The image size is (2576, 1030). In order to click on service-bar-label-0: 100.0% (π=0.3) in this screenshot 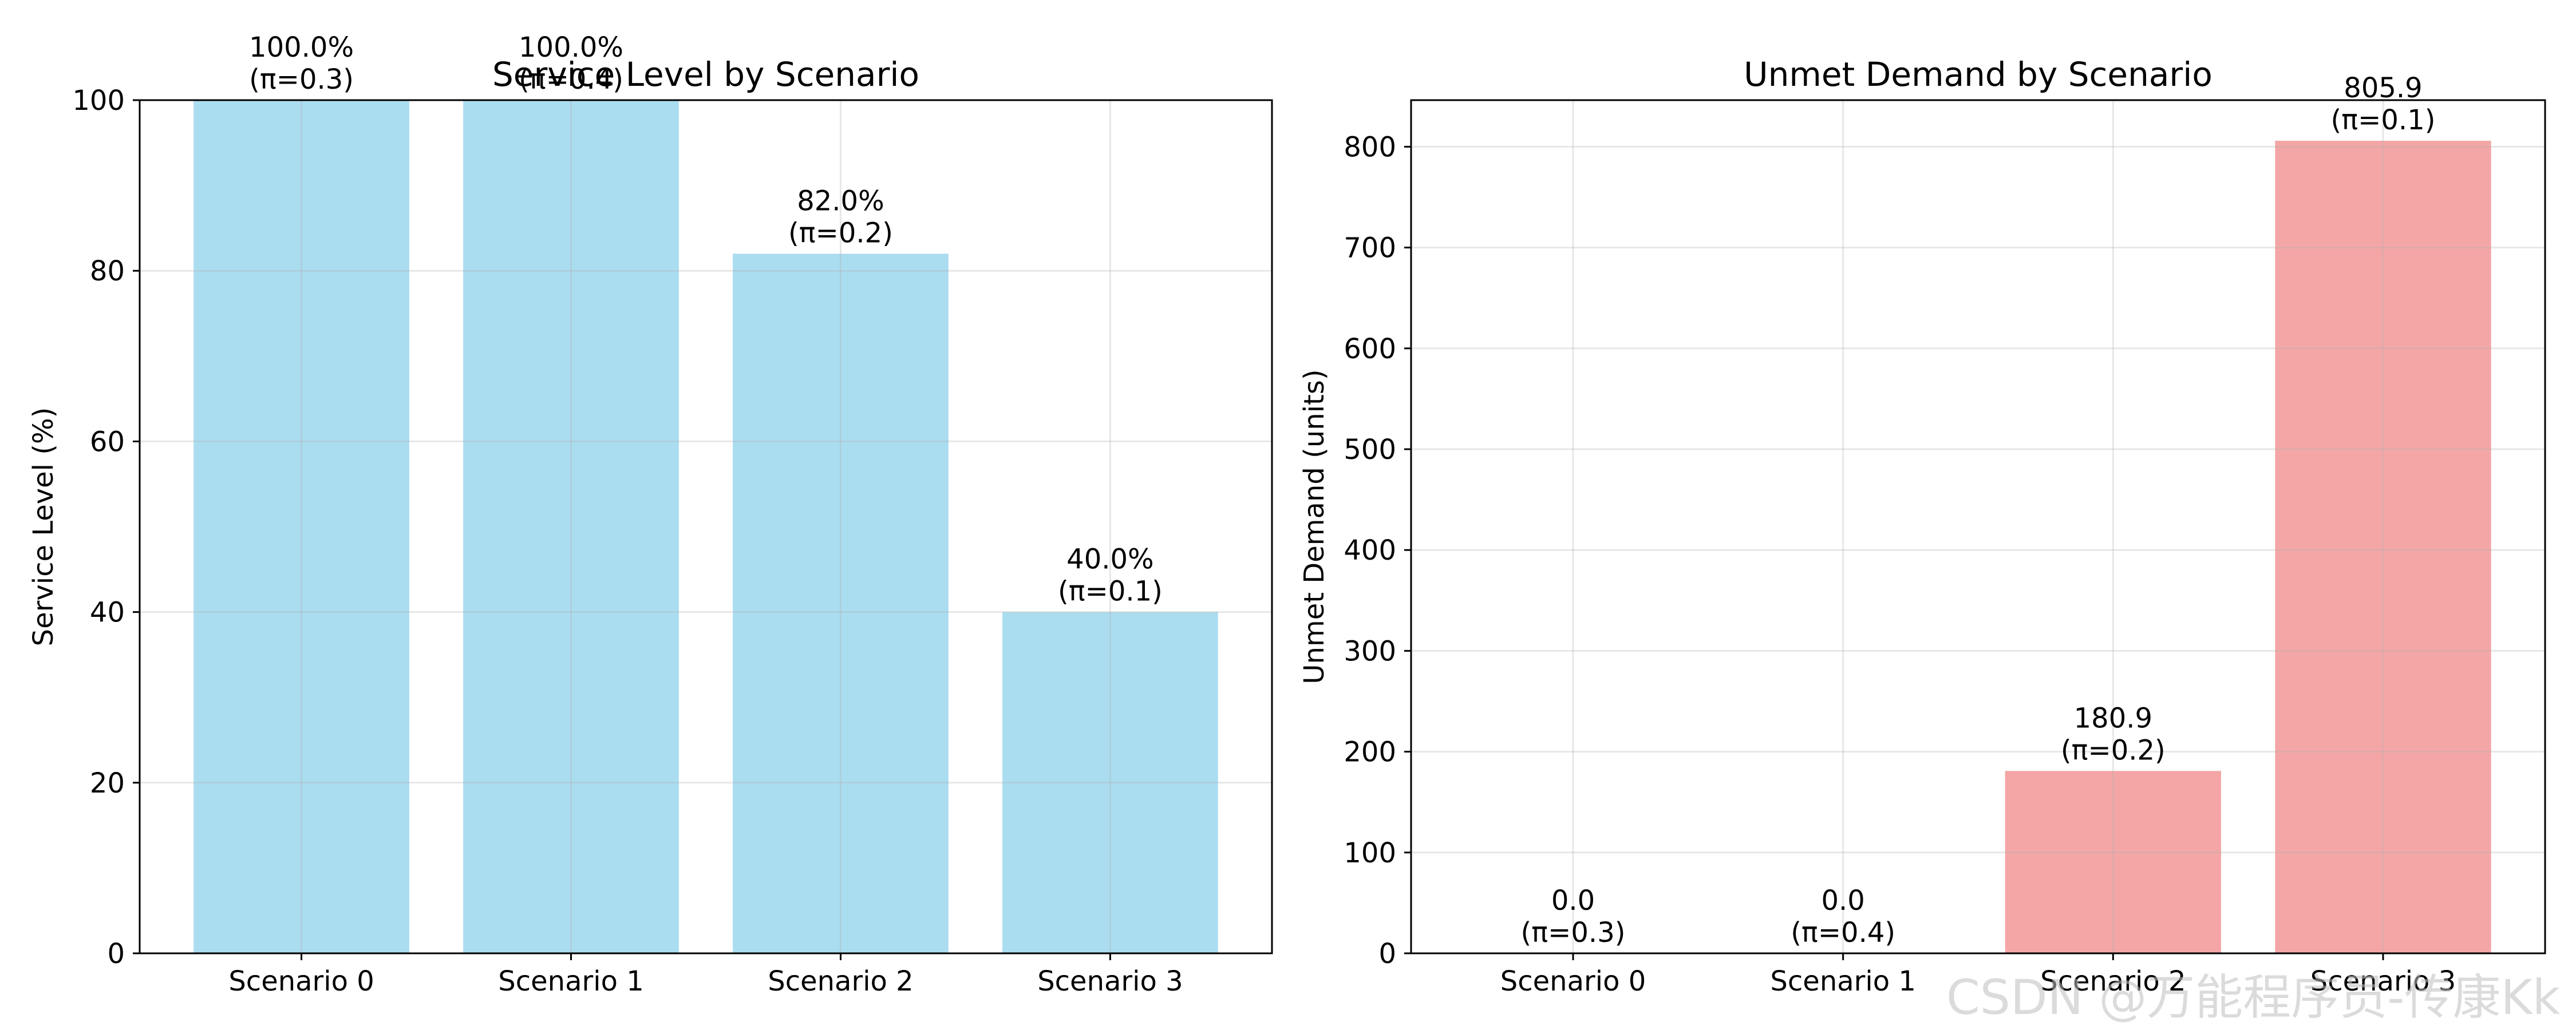, I will do `click(301, 63)`.